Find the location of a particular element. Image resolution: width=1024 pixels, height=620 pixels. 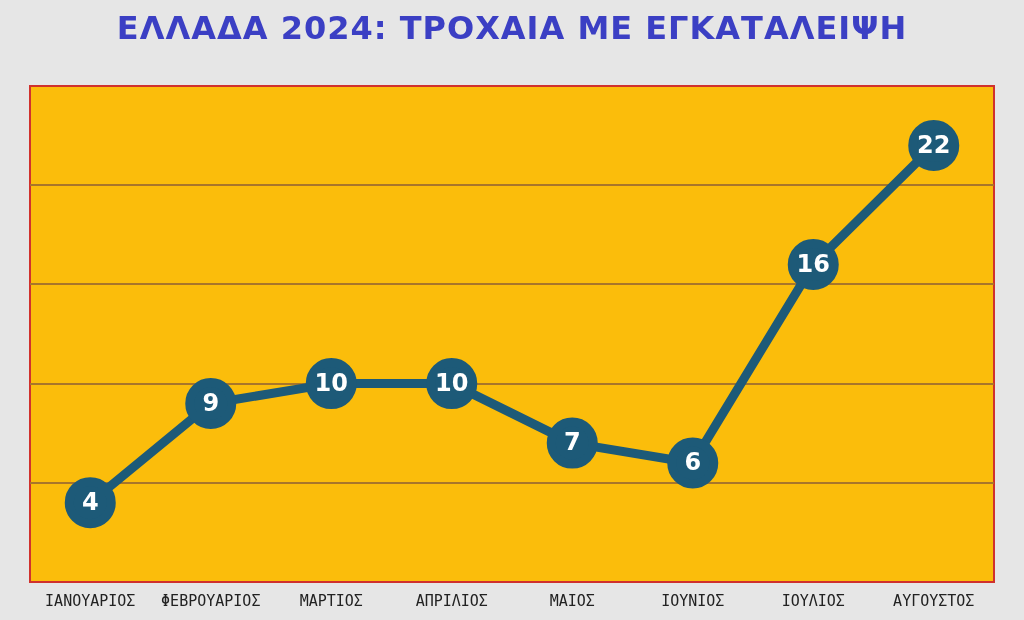

chart-title: ΕΛΛΑΔΑ 2024: ΤΡΟΧΑΙΑ ΜΕ ΕΓΚΑΤΑΛΕΙΨΗ is located at coordinates (512, 28).